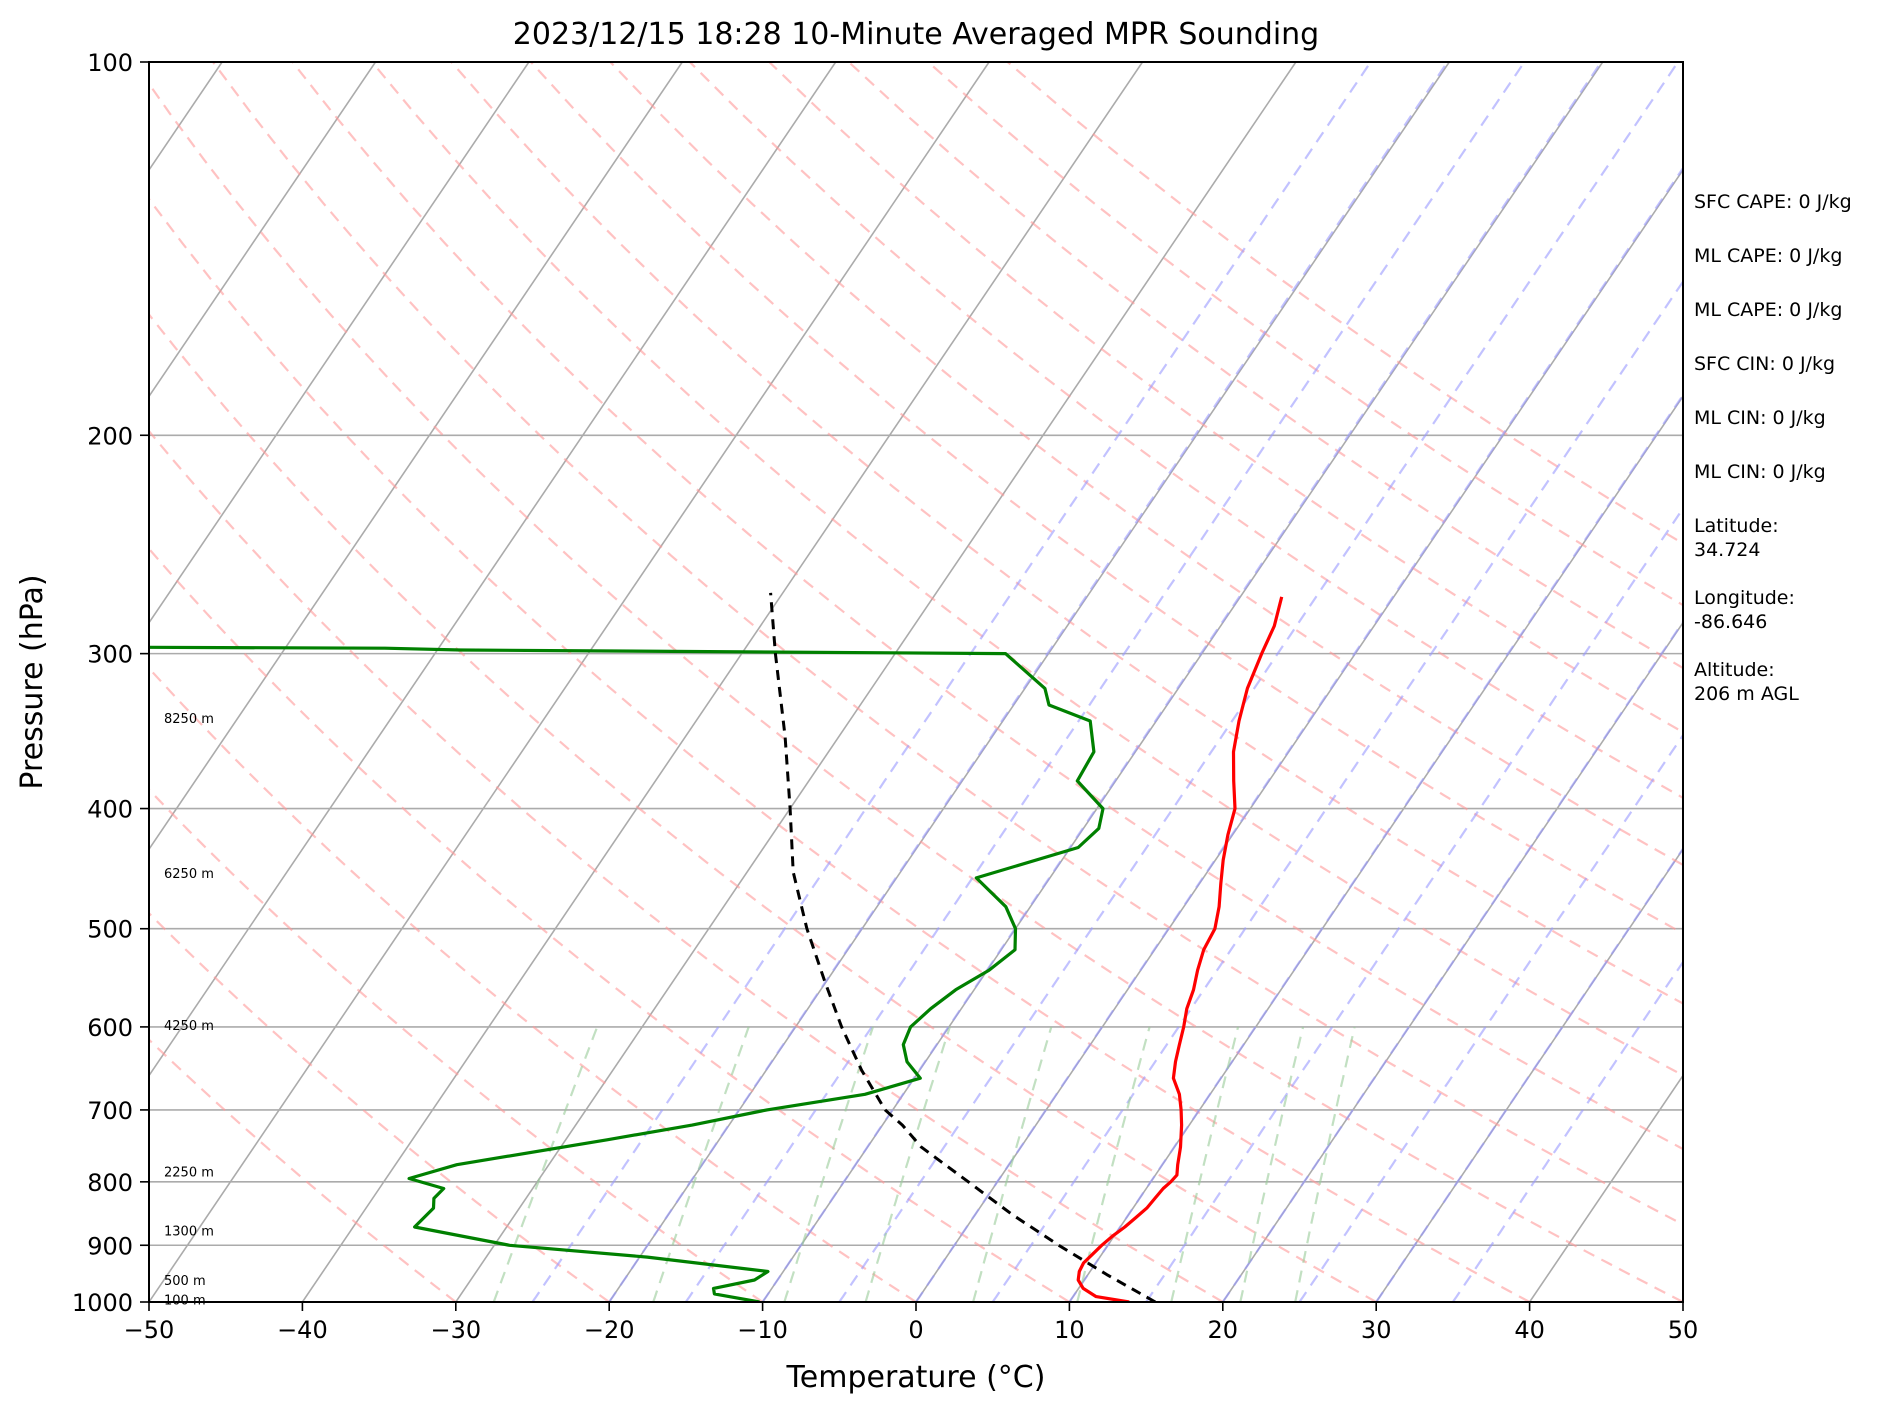 This screenshot has height=1406, width=1893. Describe the element at coordinates (110, 436) in the screenshot. I see `y-tick-label: 200` at that location.